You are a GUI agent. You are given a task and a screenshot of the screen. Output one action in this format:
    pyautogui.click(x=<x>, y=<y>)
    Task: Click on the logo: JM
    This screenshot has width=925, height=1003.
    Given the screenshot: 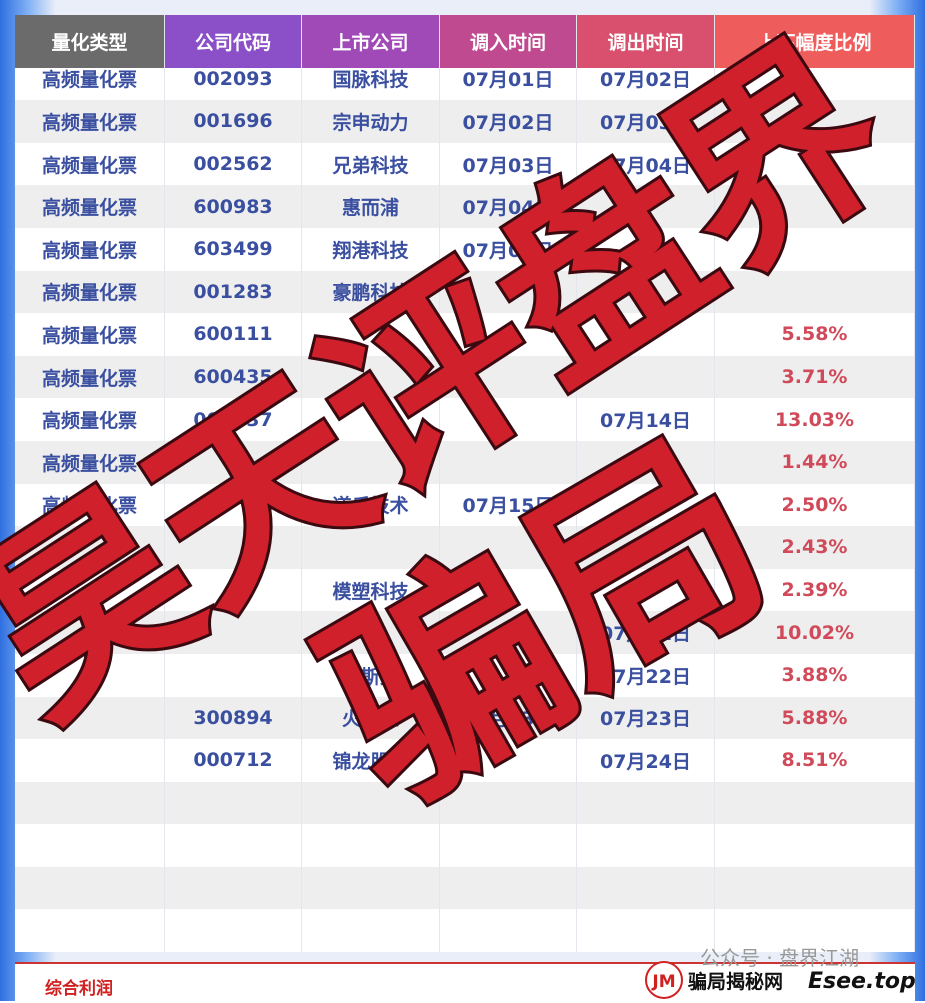 What is the action you would take?
    pyautogui.click(x=663, y=982)
    